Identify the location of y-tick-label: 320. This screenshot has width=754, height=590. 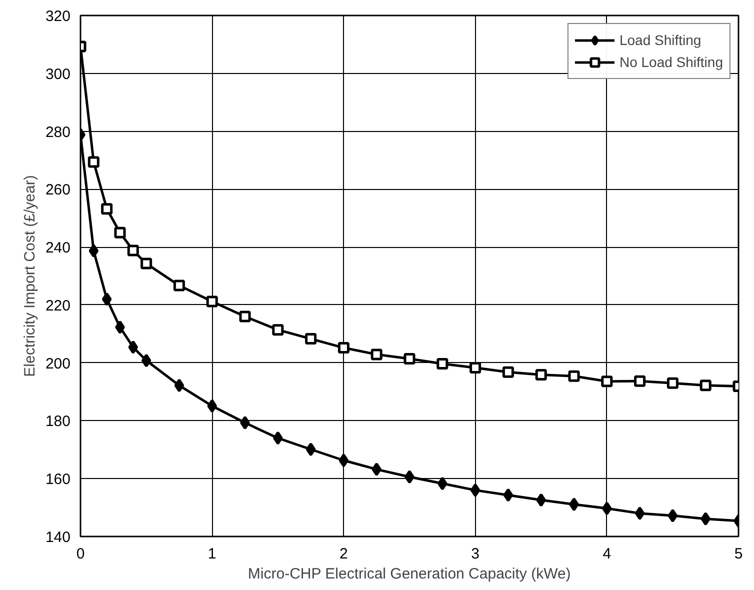
(58, 16).